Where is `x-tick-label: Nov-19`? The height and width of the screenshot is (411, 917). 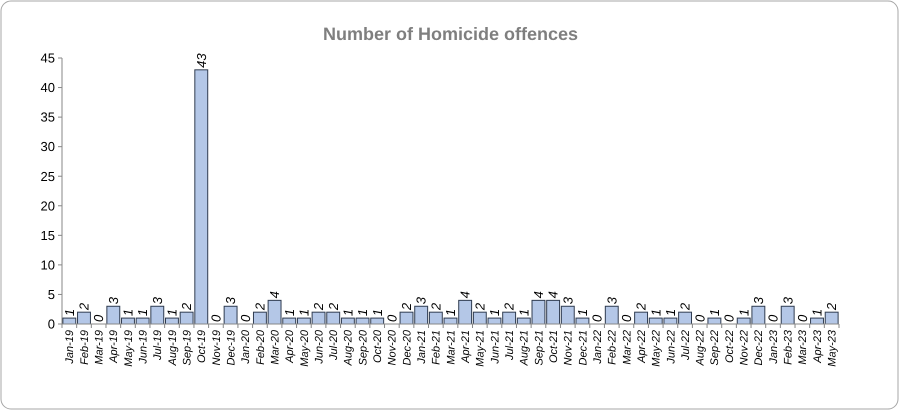
x-tick-label: Nov-19 is located at coordinates (216, 348).